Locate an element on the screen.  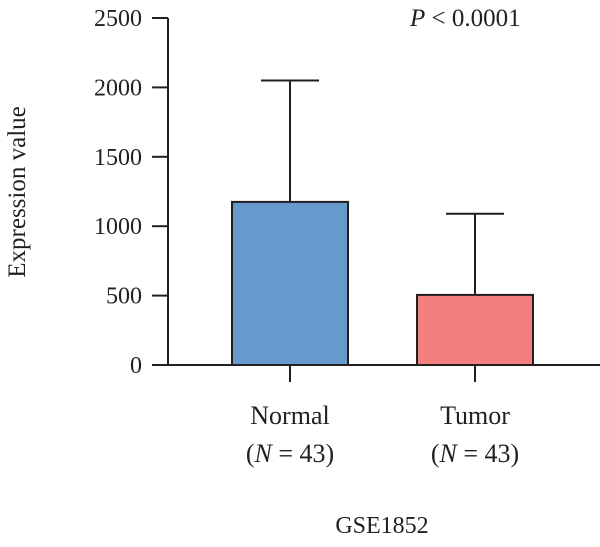
p-value-text: < 0.0001 is located at coordinates (472, 18).